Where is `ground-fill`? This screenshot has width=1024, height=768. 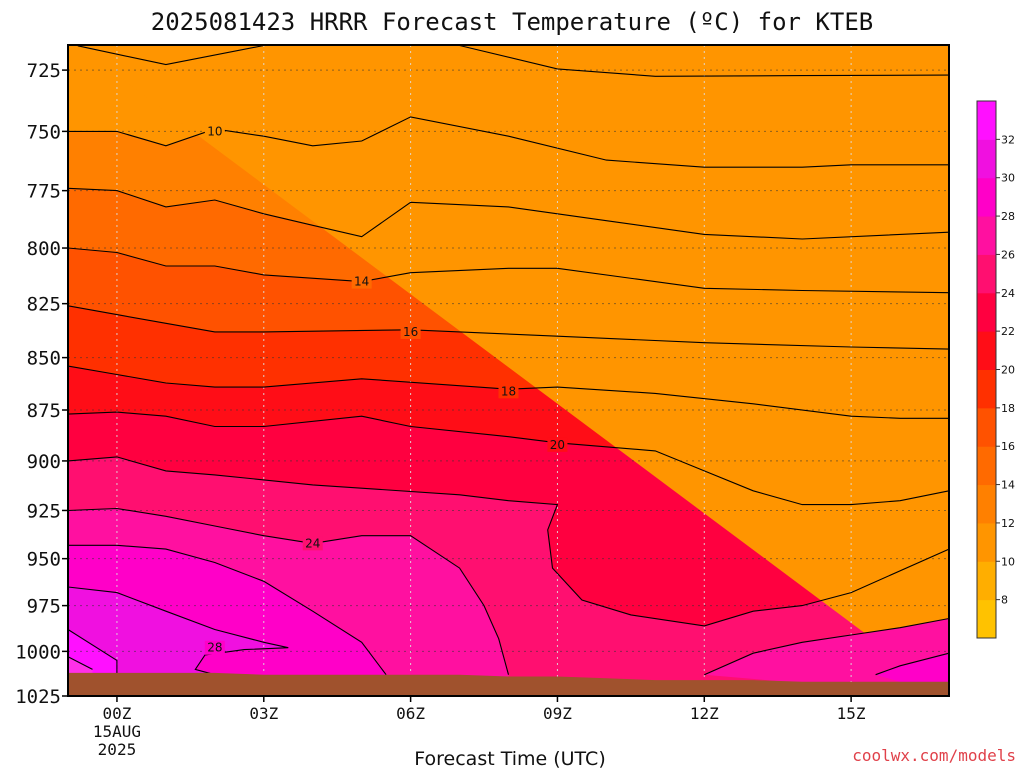 ground-fill is located at coordinates (508, 684).